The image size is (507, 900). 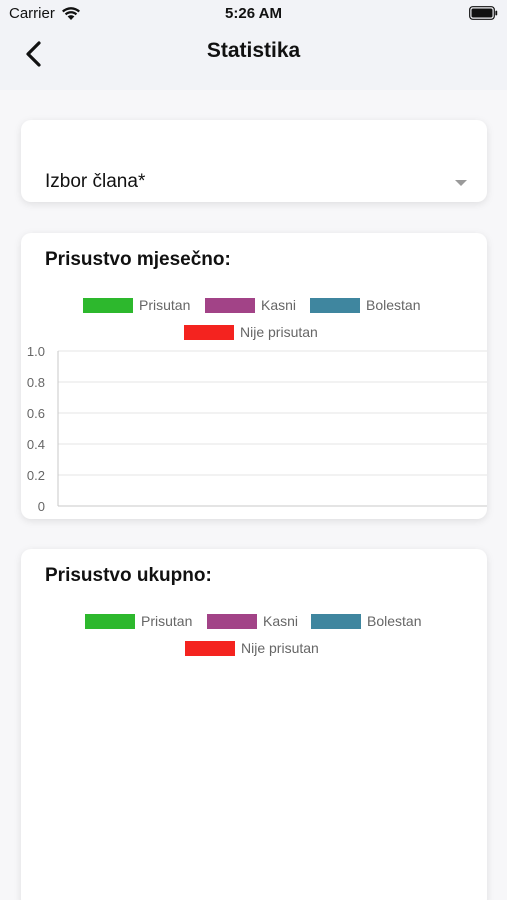 I want to click on status-bar: Carrier 5:26 AM, so click(x=253, y=13).